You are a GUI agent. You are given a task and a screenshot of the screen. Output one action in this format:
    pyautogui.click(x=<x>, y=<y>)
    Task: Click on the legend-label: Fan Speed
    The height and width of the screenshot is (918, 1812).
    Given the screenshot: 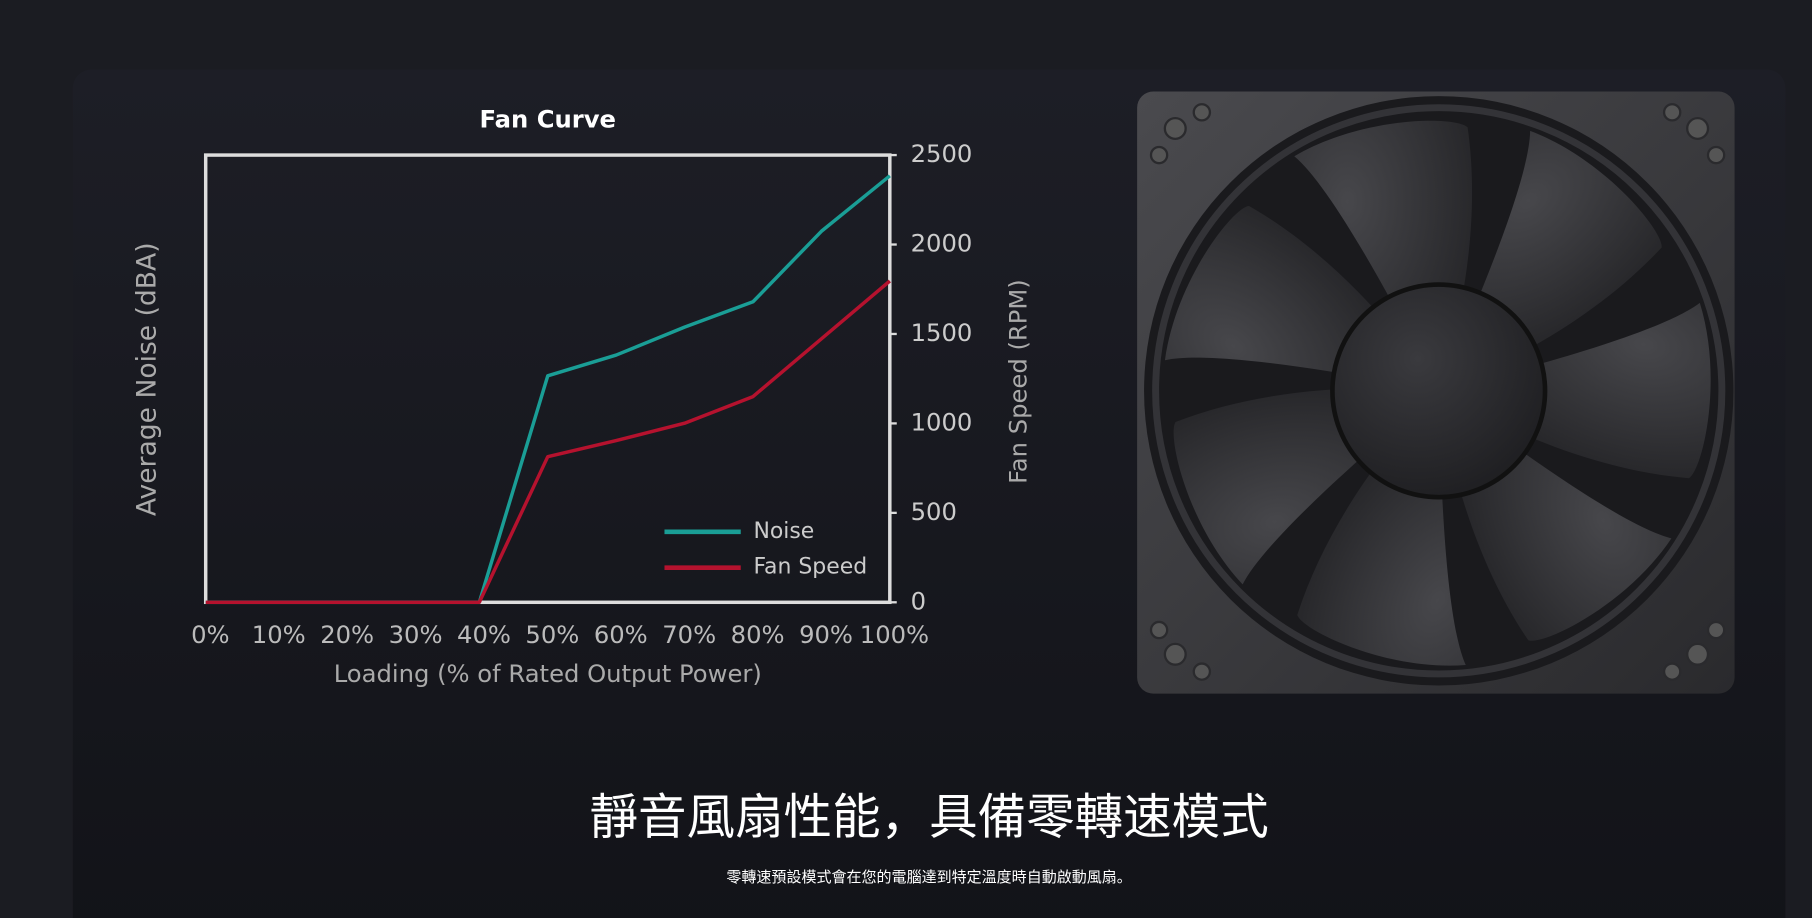 What is the action you would take?
    pyautogui.click(x=810, y=567)
    